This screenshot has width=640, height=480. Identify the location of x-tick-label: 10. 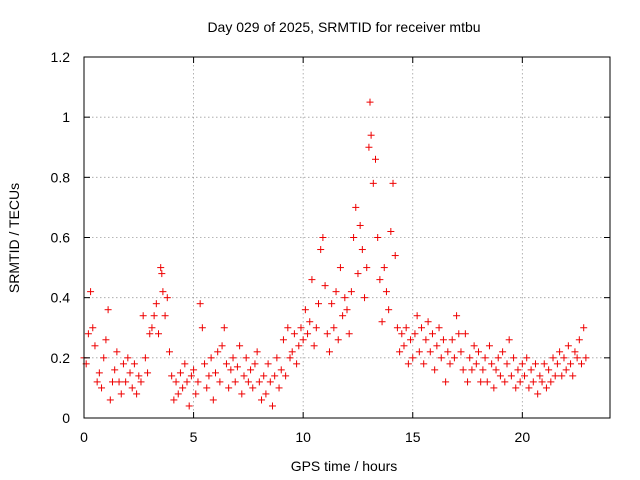
(303, 437).